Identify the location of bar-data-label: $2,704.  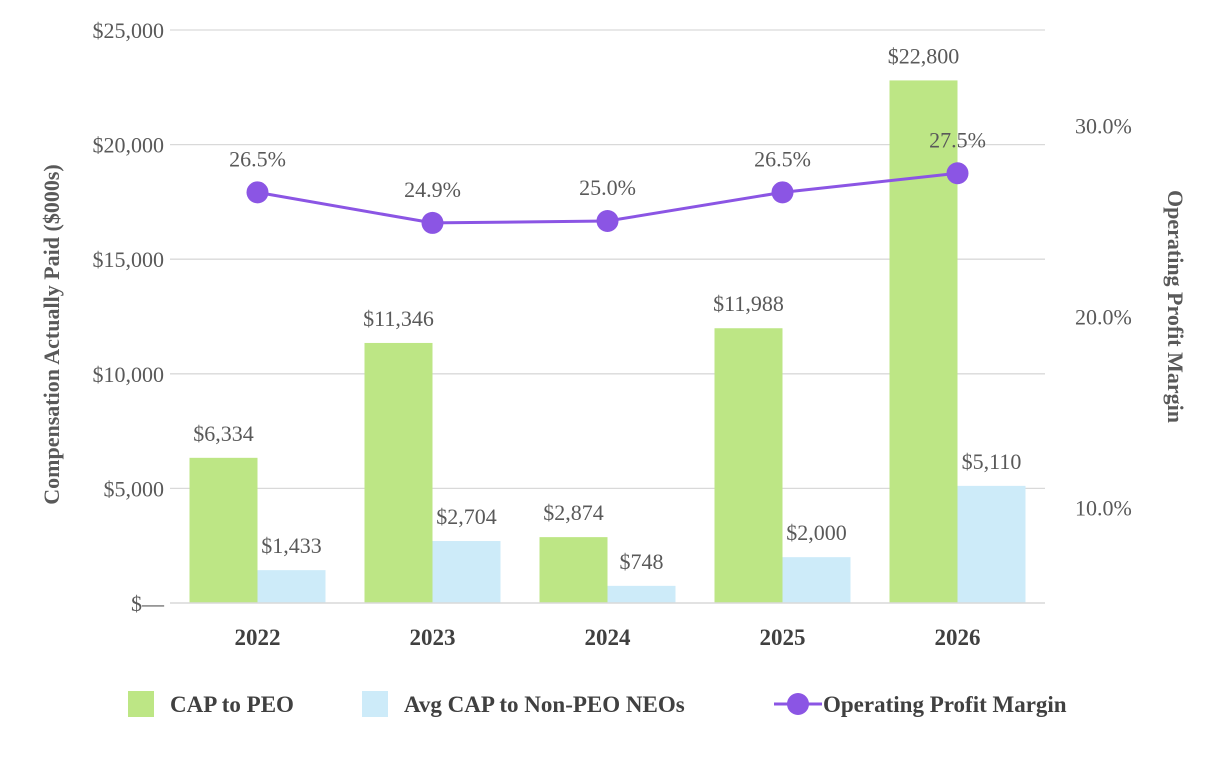
(466, 516).